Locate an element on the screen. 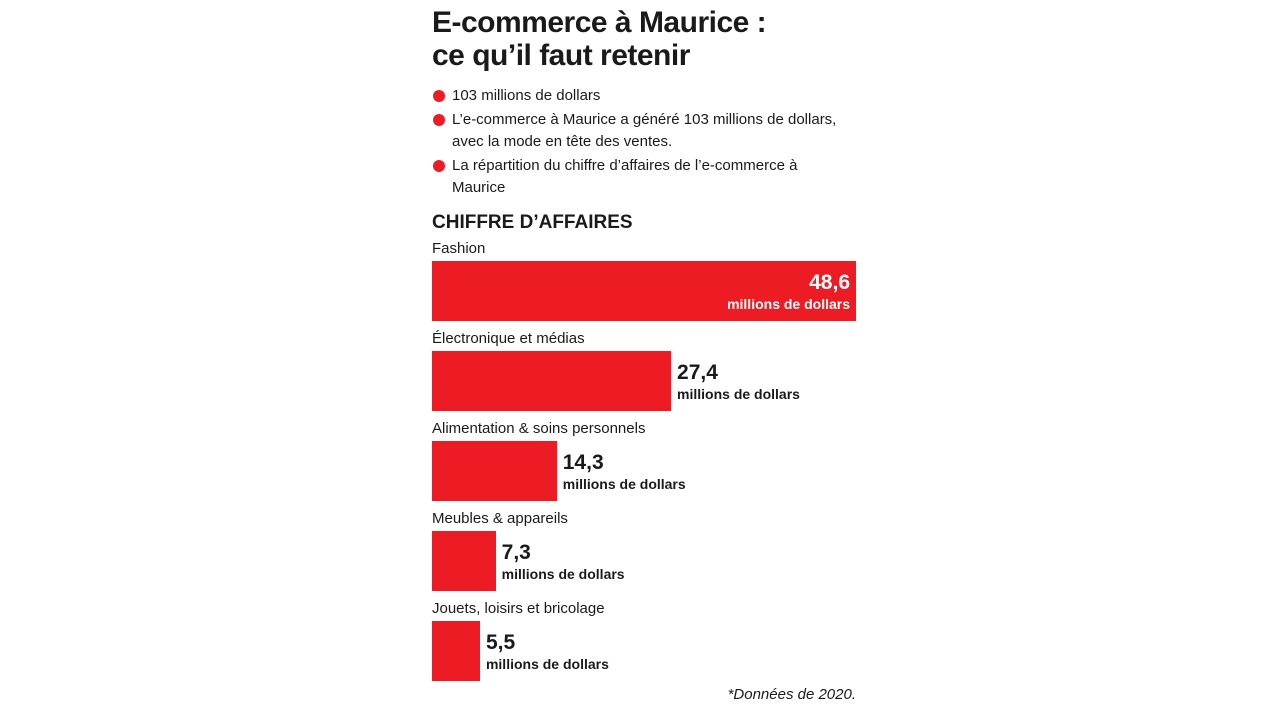  bullet: 103 millions de dollars is located at coordinates (642, 96).